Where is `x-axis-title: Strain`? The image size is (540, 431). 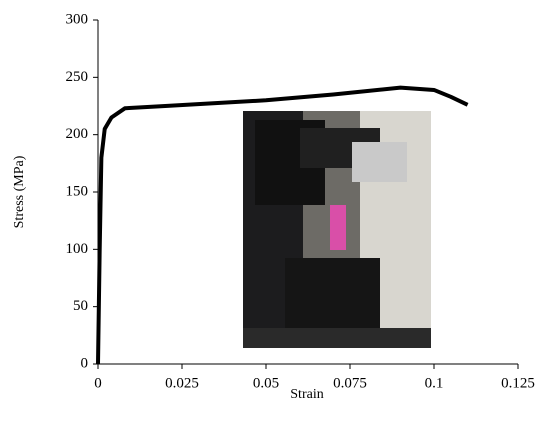 x-axis-title: Strain is located at coordinates (306, 394).